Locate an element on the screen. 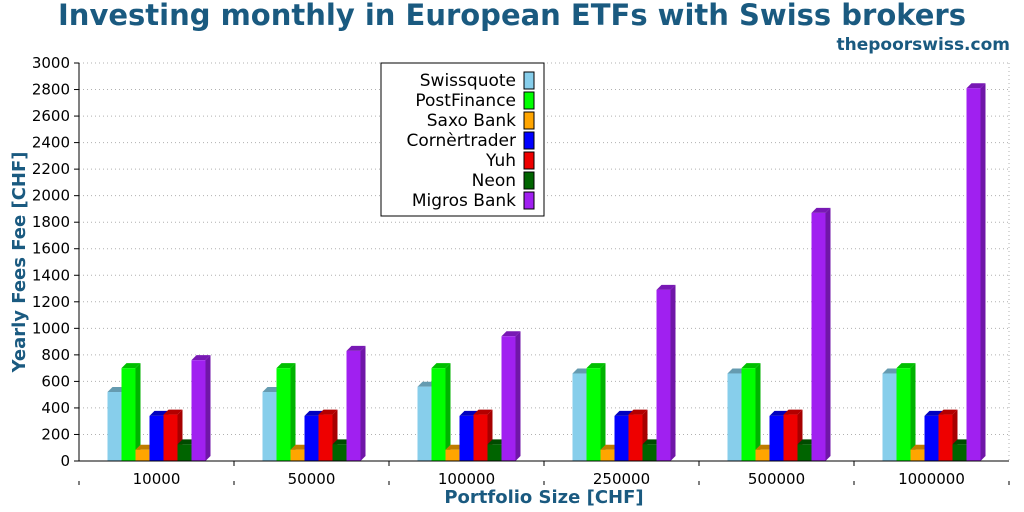 Image resolution: width=1024 pixels, height=512 pixels. legend-label: Yuh is located at coordinates (500, 161).